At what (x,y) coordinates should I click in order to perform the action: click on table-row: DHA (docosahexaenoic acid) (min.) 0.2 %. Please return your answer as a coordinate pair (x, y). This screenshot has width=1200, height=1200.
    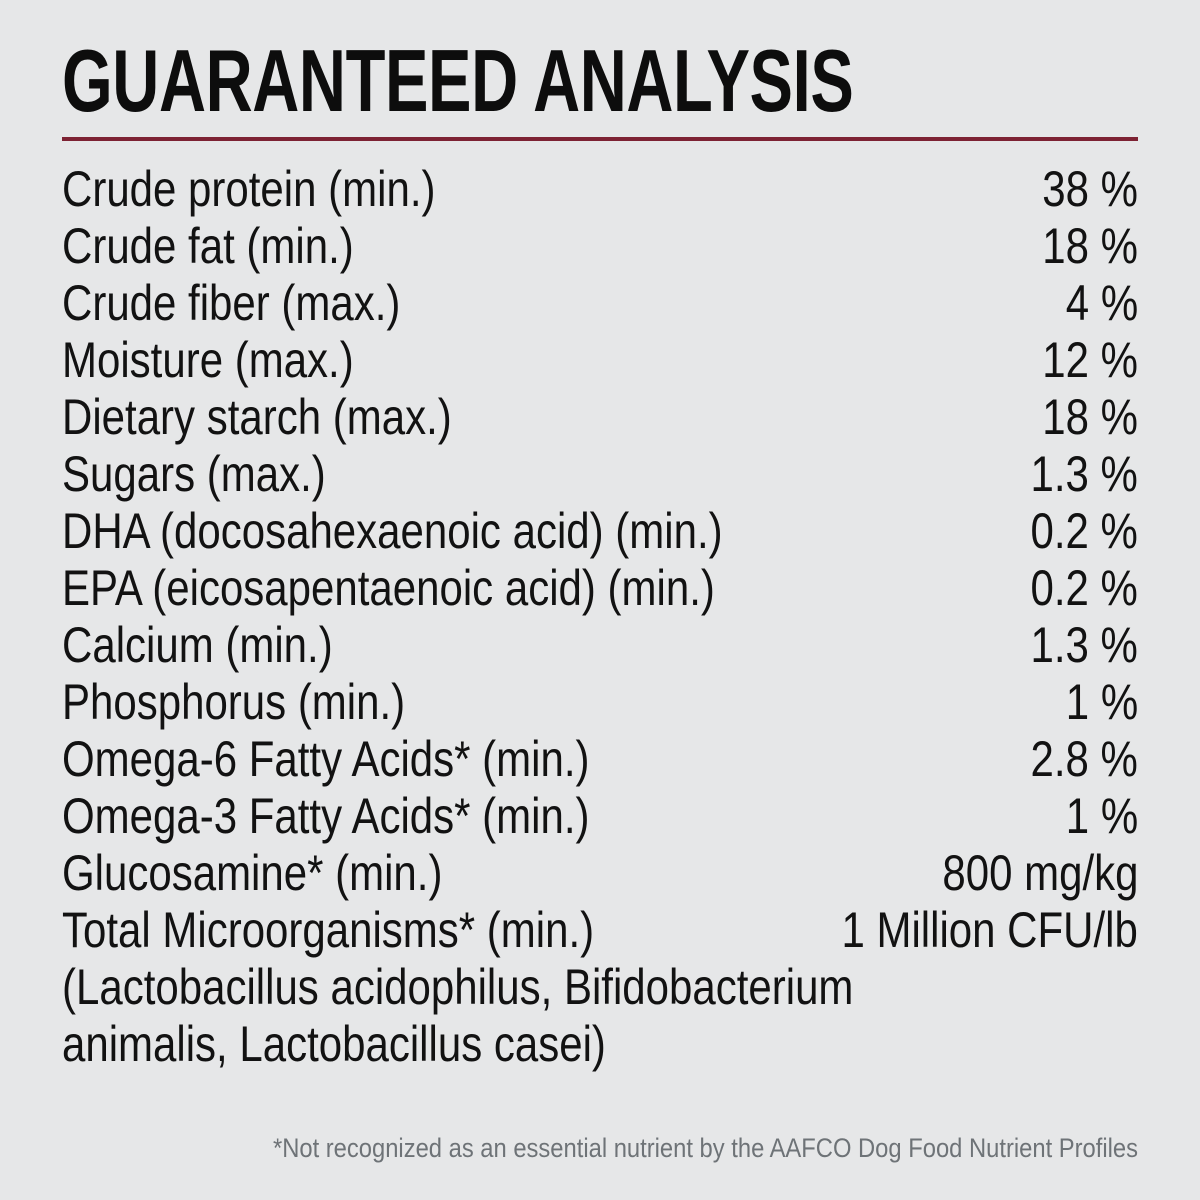
    Looking at the image, I should click on (600, 531).